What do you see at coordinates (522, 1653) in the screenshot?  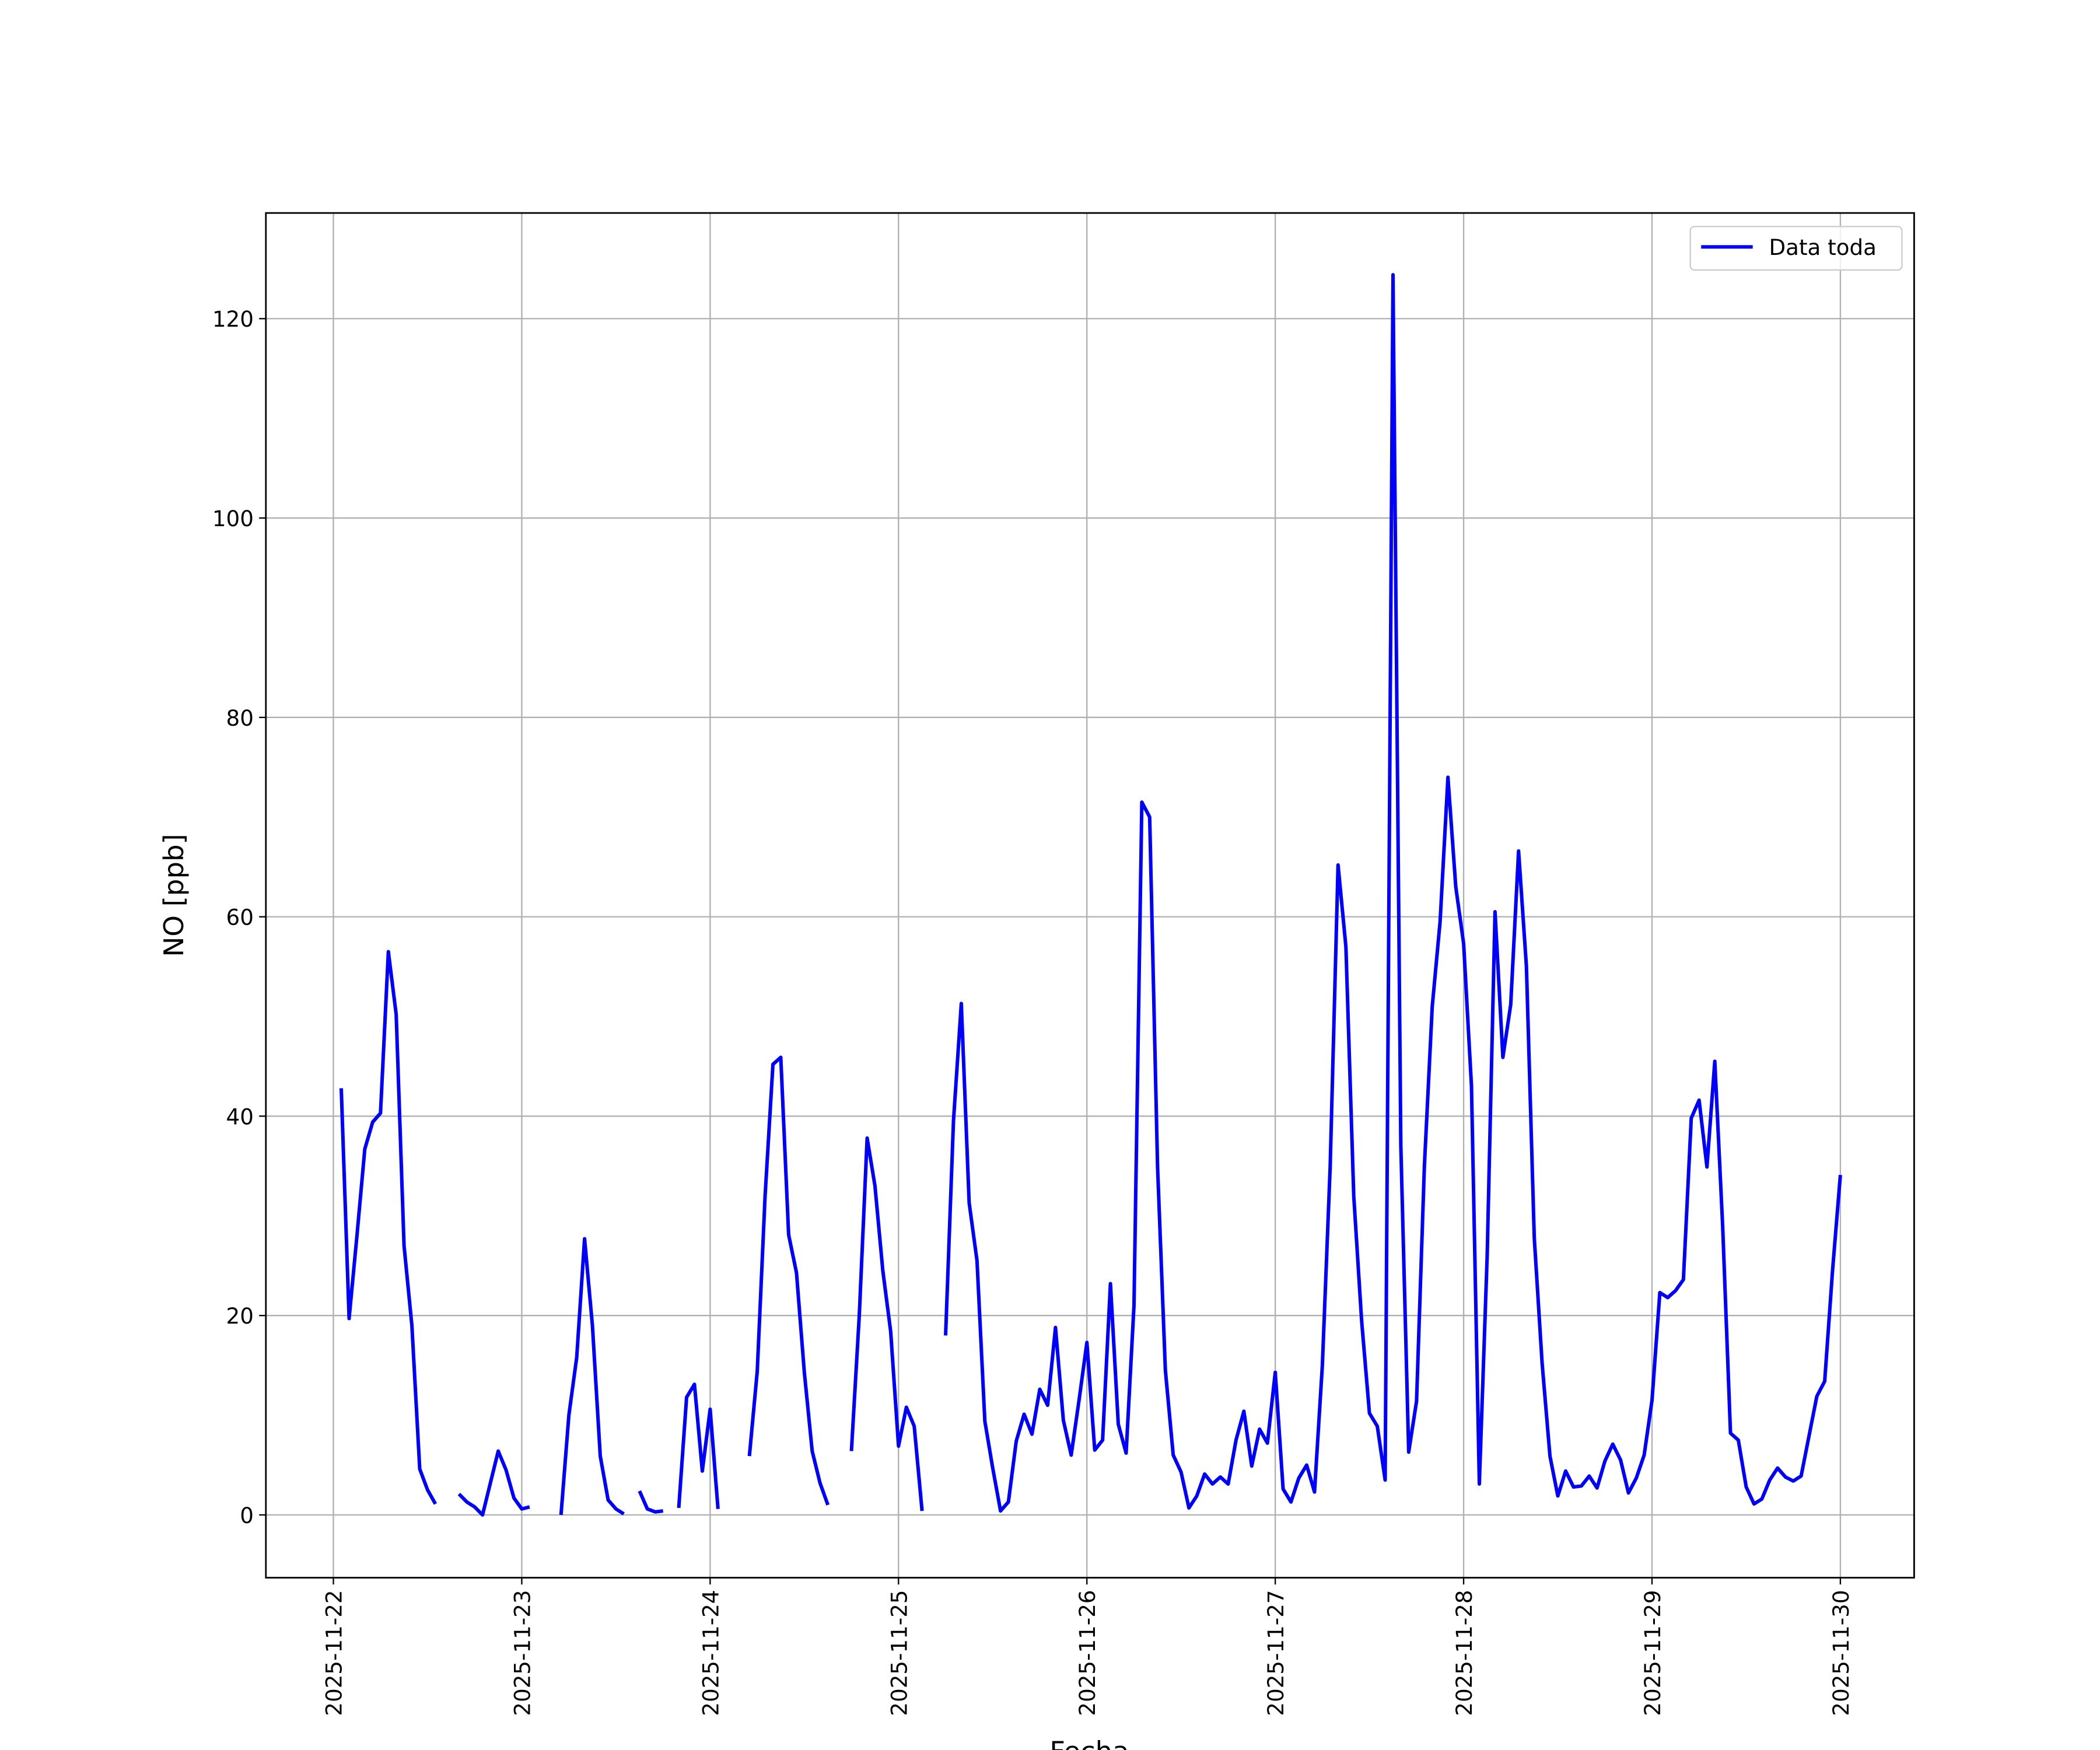 I see `x-tick-label: 2025-11-23` at bounding box center [522, 1653].